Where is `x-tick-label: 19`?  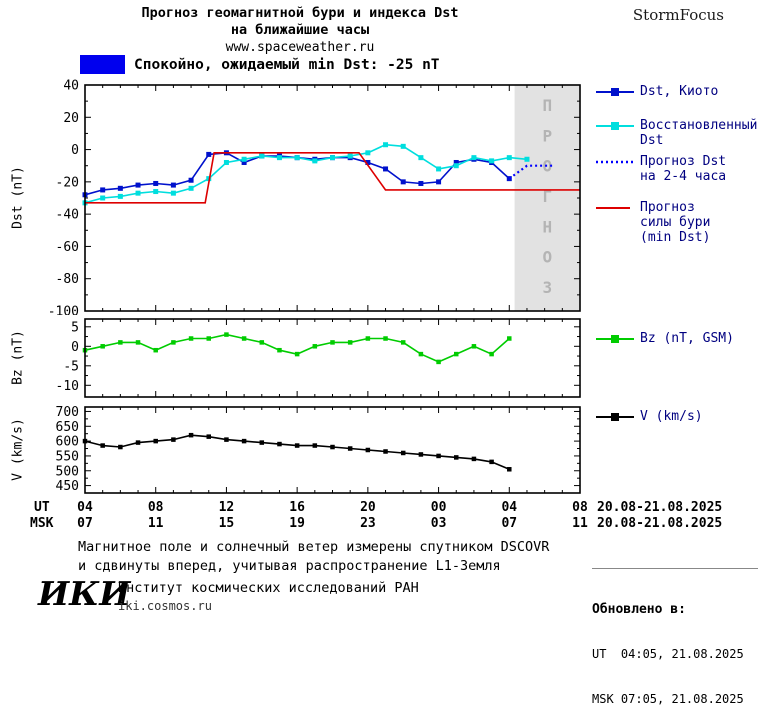
x-tick-label: 19 is located at coordinates (297, 523).